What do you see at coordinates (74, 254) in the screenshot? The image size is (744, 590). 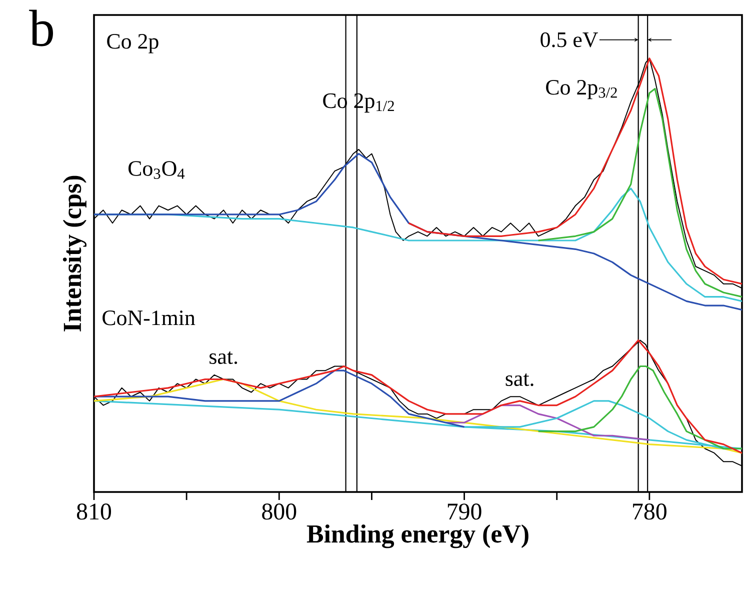 I see `y-axis-title: Intensity (cps)` at bounding box center [74, 254].